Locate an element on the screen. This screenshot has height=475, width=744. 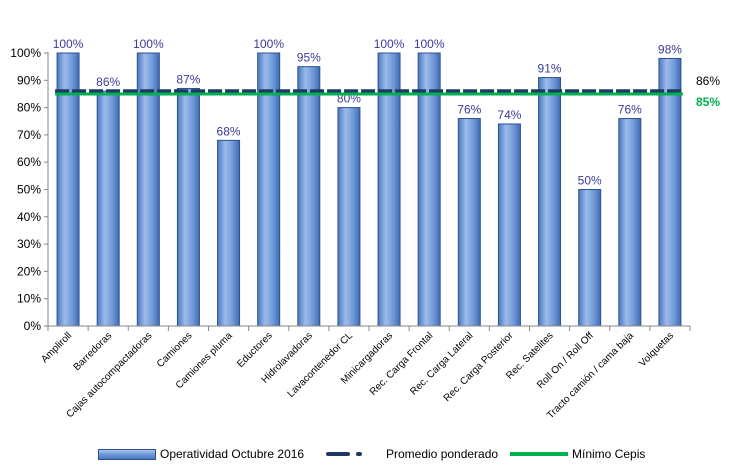
x-tick-label: Camiones is located at coordinates (175, 350).